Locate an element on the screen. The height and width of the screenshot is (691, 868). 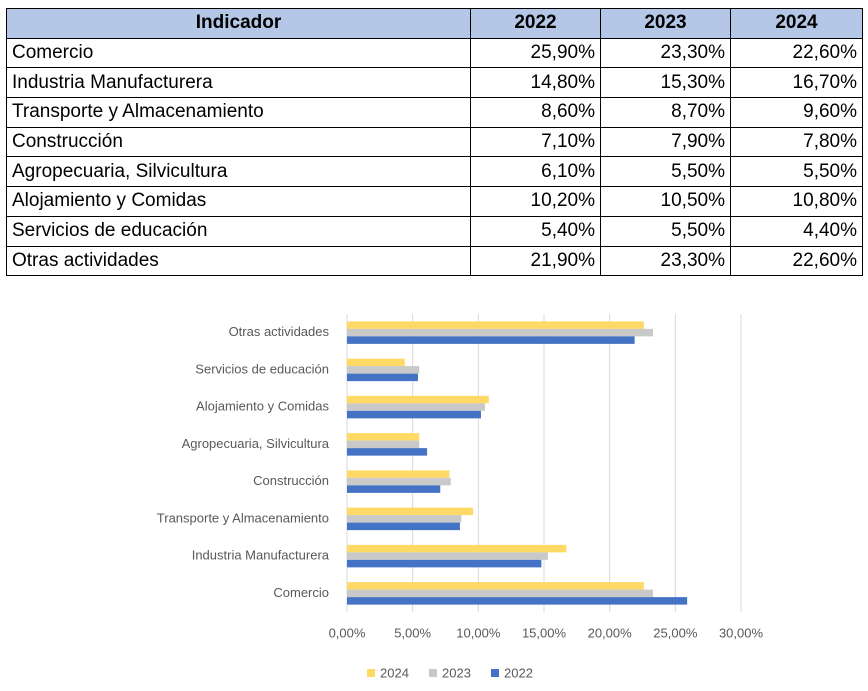
table-cell: Transporte y Almacenamiento is located at coordinates (238, 112).